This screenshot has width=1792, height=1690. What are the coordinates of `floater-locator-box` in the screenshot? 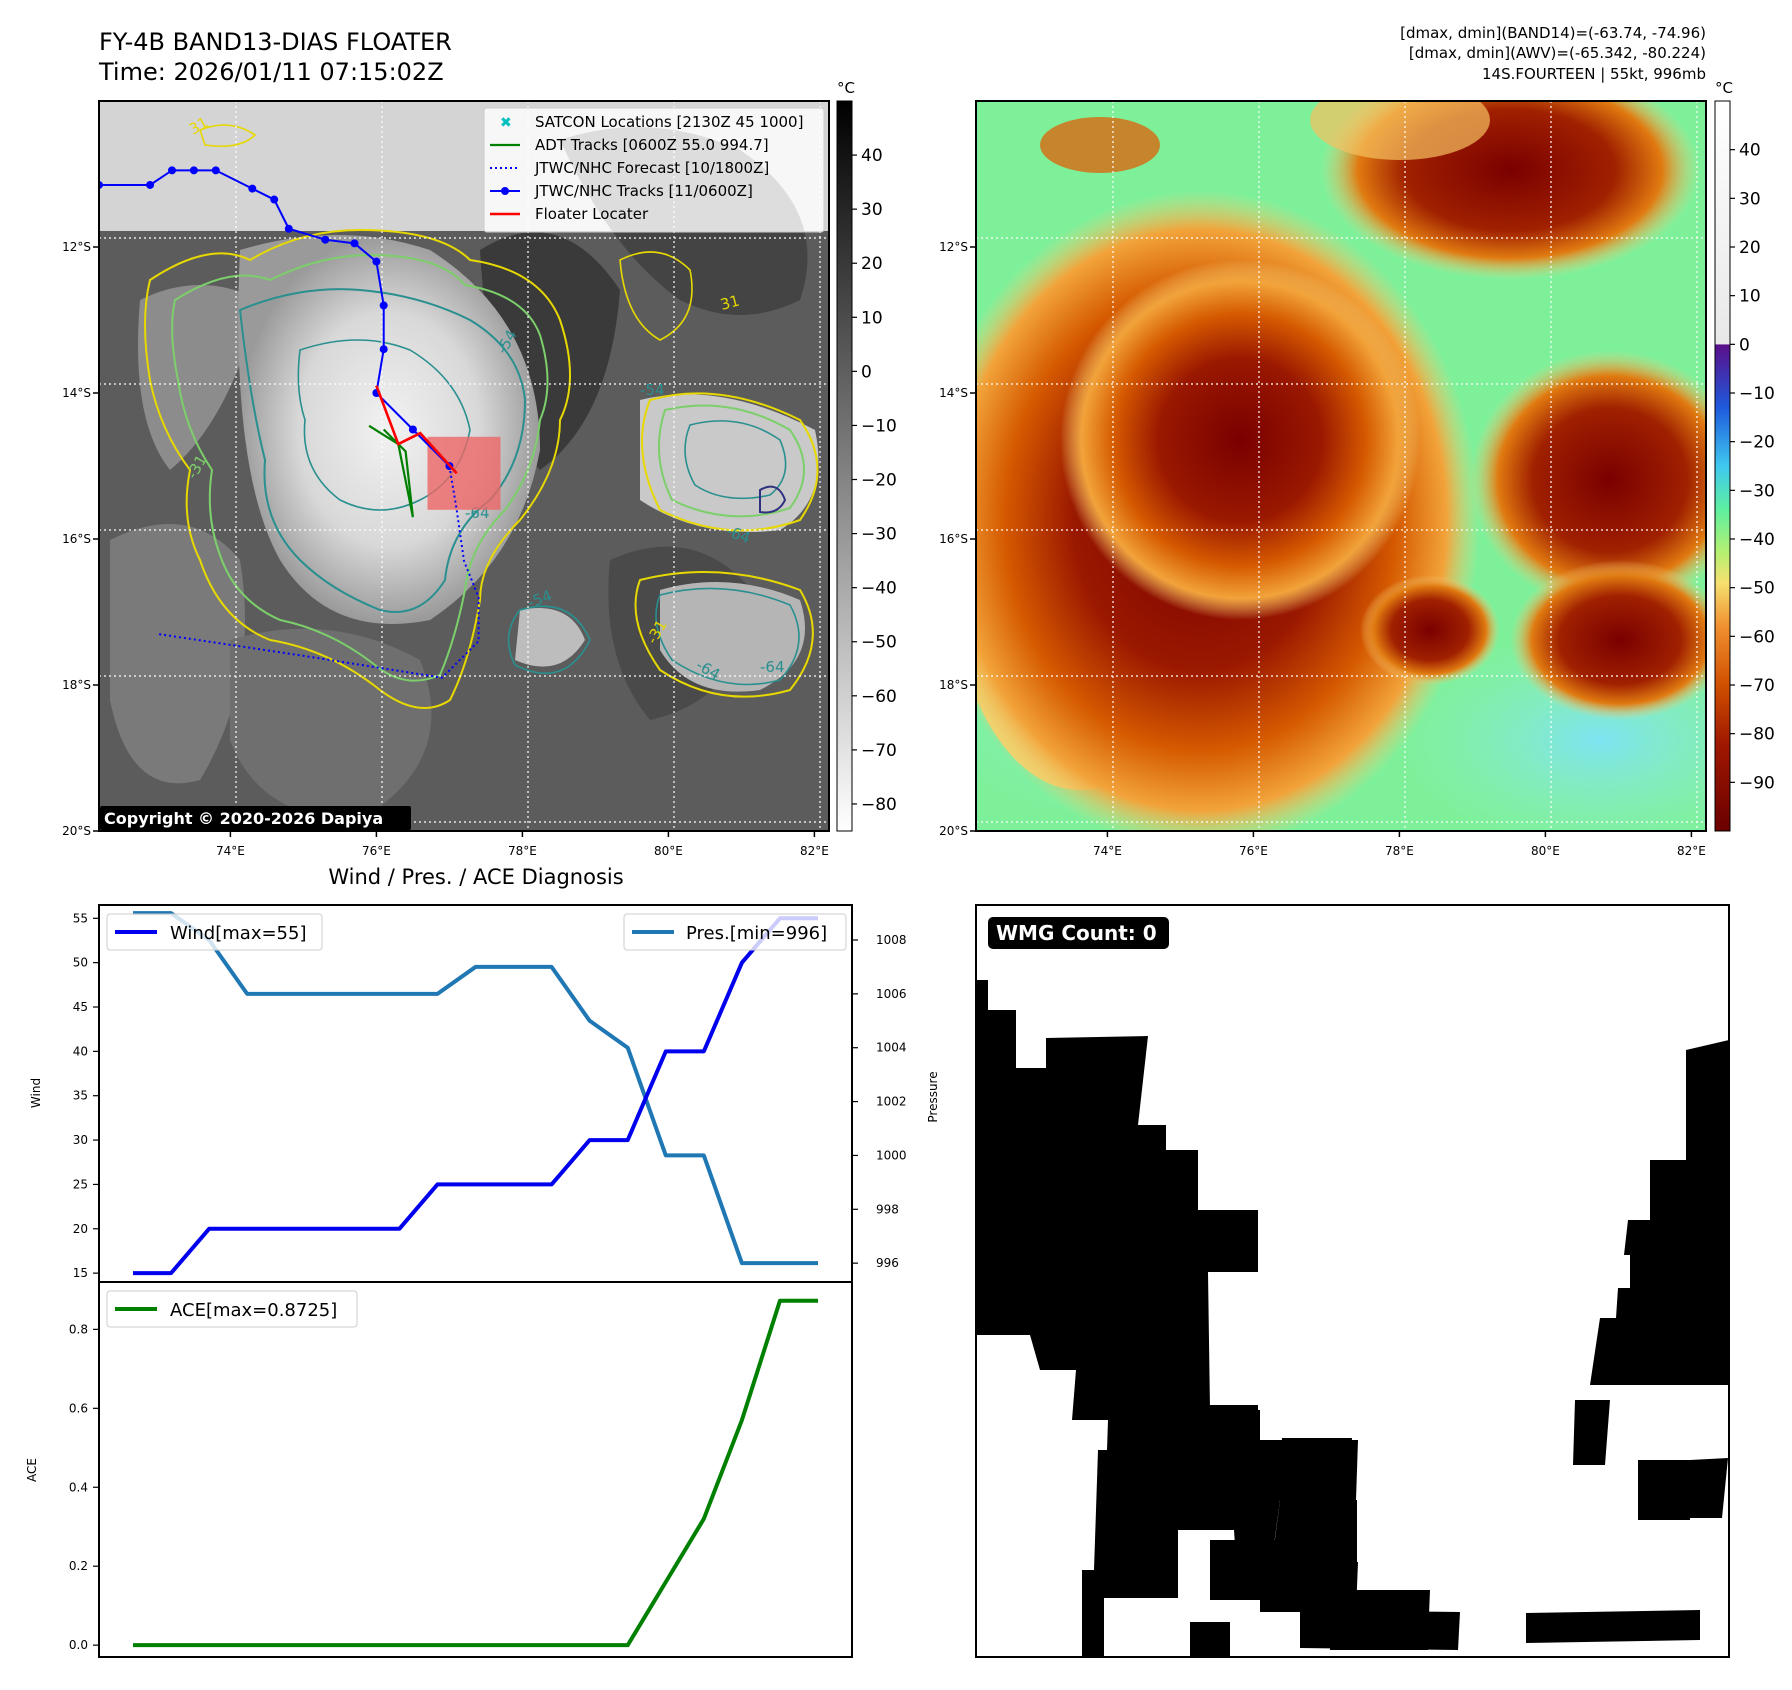 It's located at (464, 473).